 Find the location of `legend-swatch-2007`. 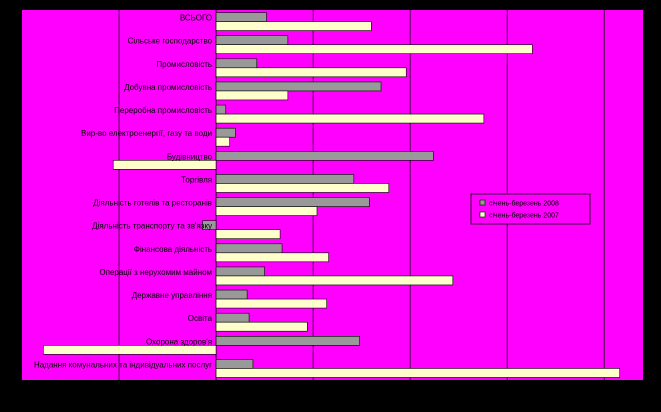

legend-swatch-2007 is located at coordinates (482, 214).